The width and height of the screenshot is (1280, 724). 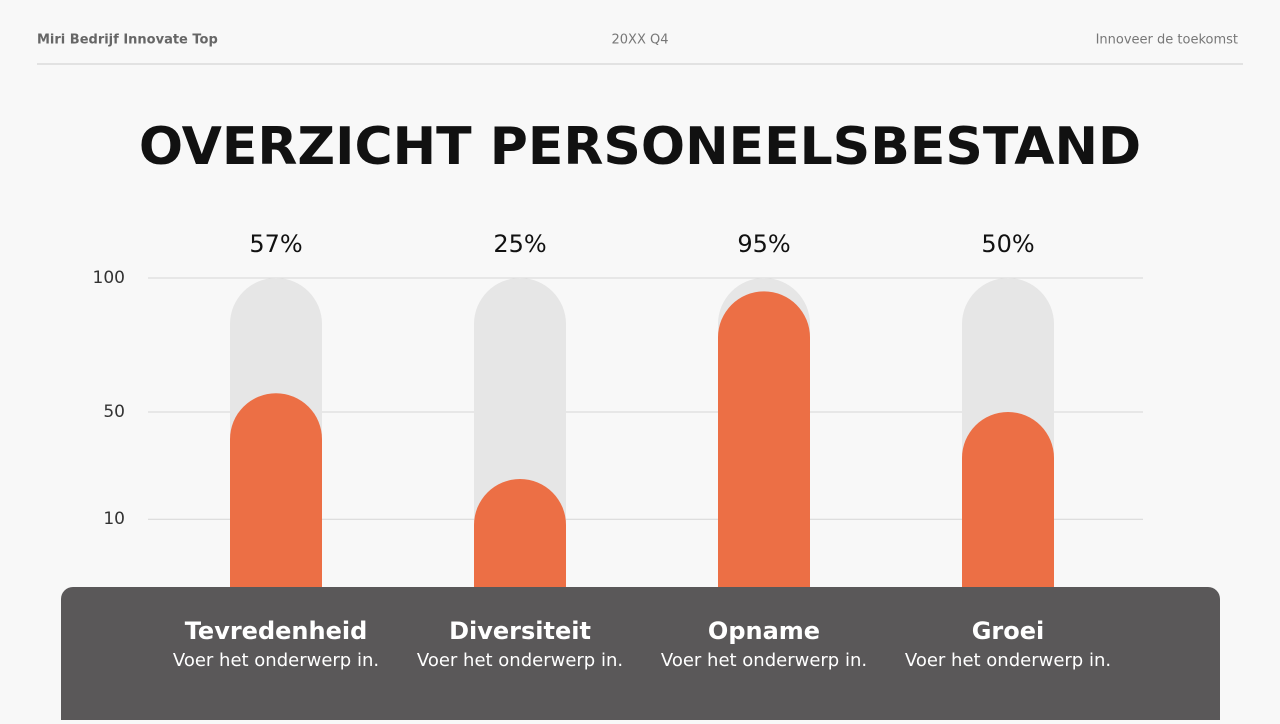 I want to click on value-label: 95%, so click(x=763, y=244).